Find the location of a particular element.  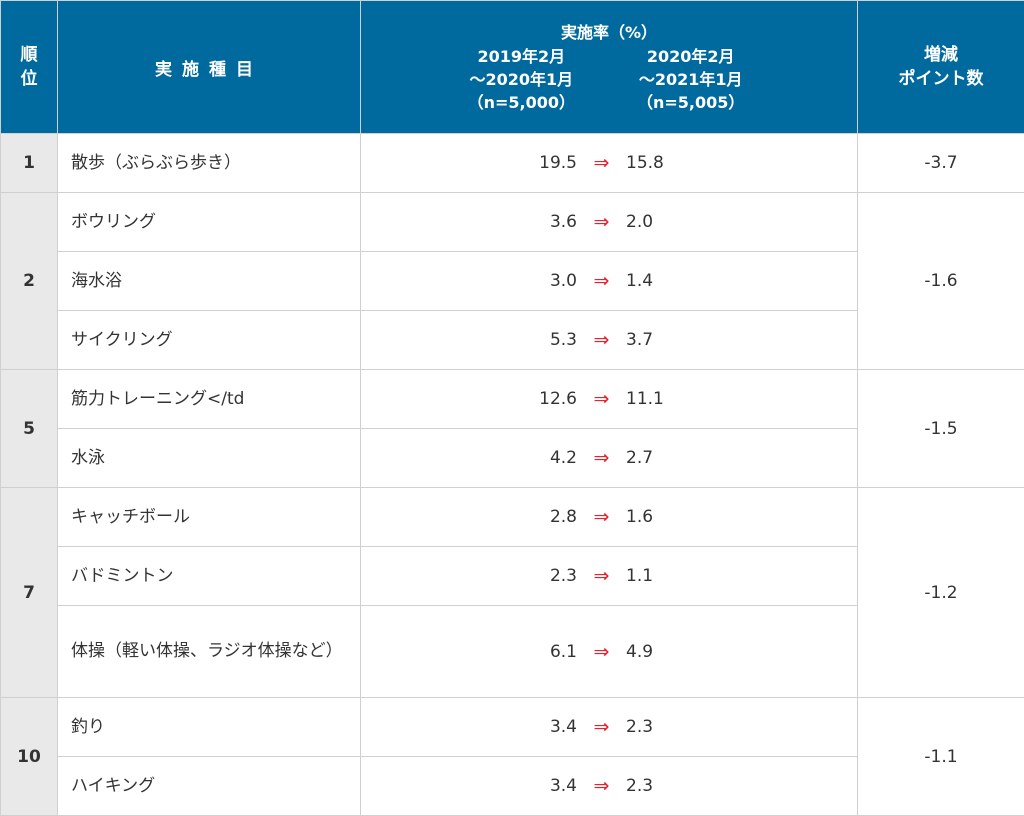

rate-cell: 5.3⇒3.7 is located at coordinates (609, 340).